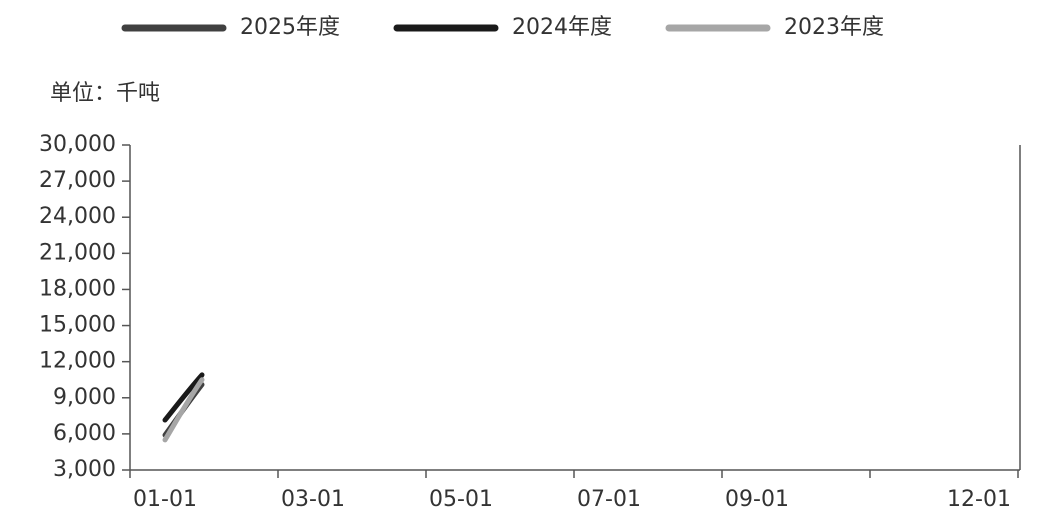 This screenshot has width=1037, height=524. I want to click on y-tick-label: 21,000, so click(77, 252).